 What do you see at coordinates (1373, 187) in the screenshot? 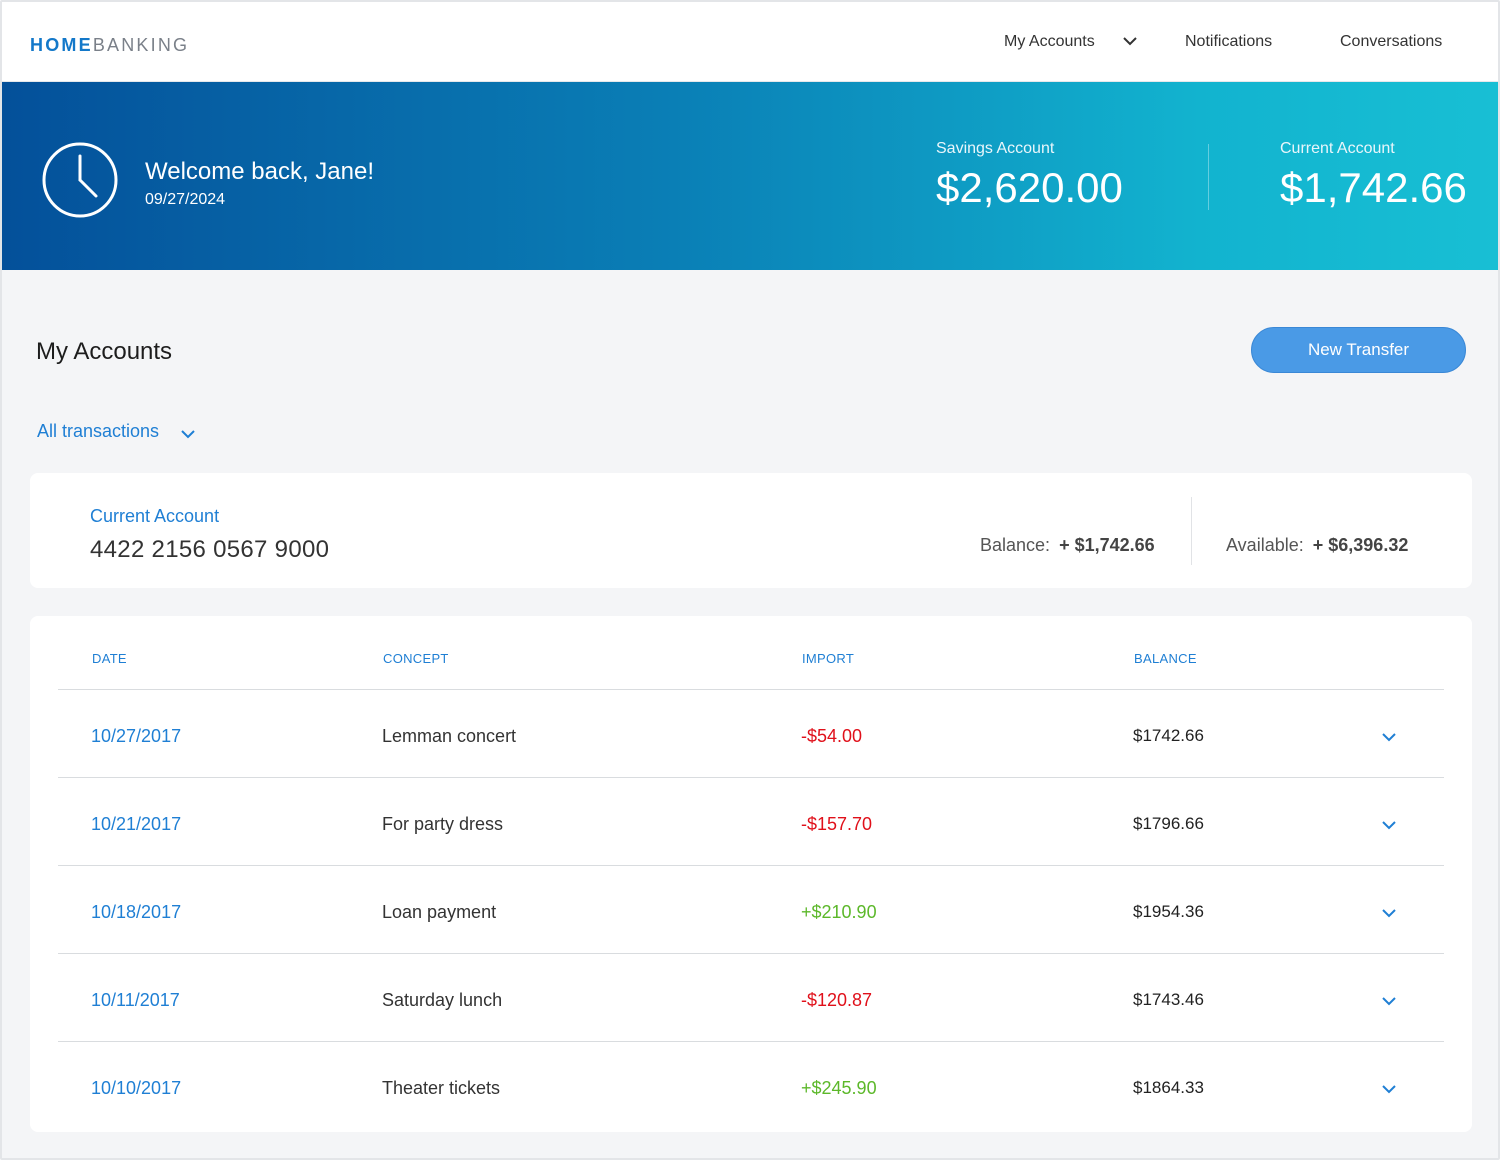
I see `current-account-amount: $1,742.66` at bounding box center [1373, 187].